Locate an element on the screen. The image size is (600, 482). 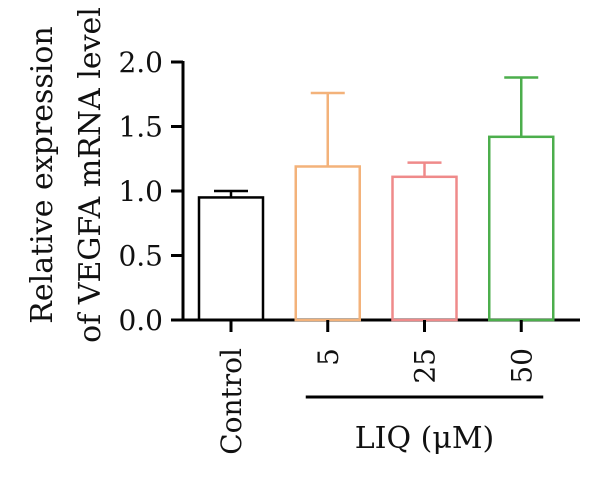
y-axis-label: Relative expression of VEGFA mRNA level is located at coordinates (66, 175).